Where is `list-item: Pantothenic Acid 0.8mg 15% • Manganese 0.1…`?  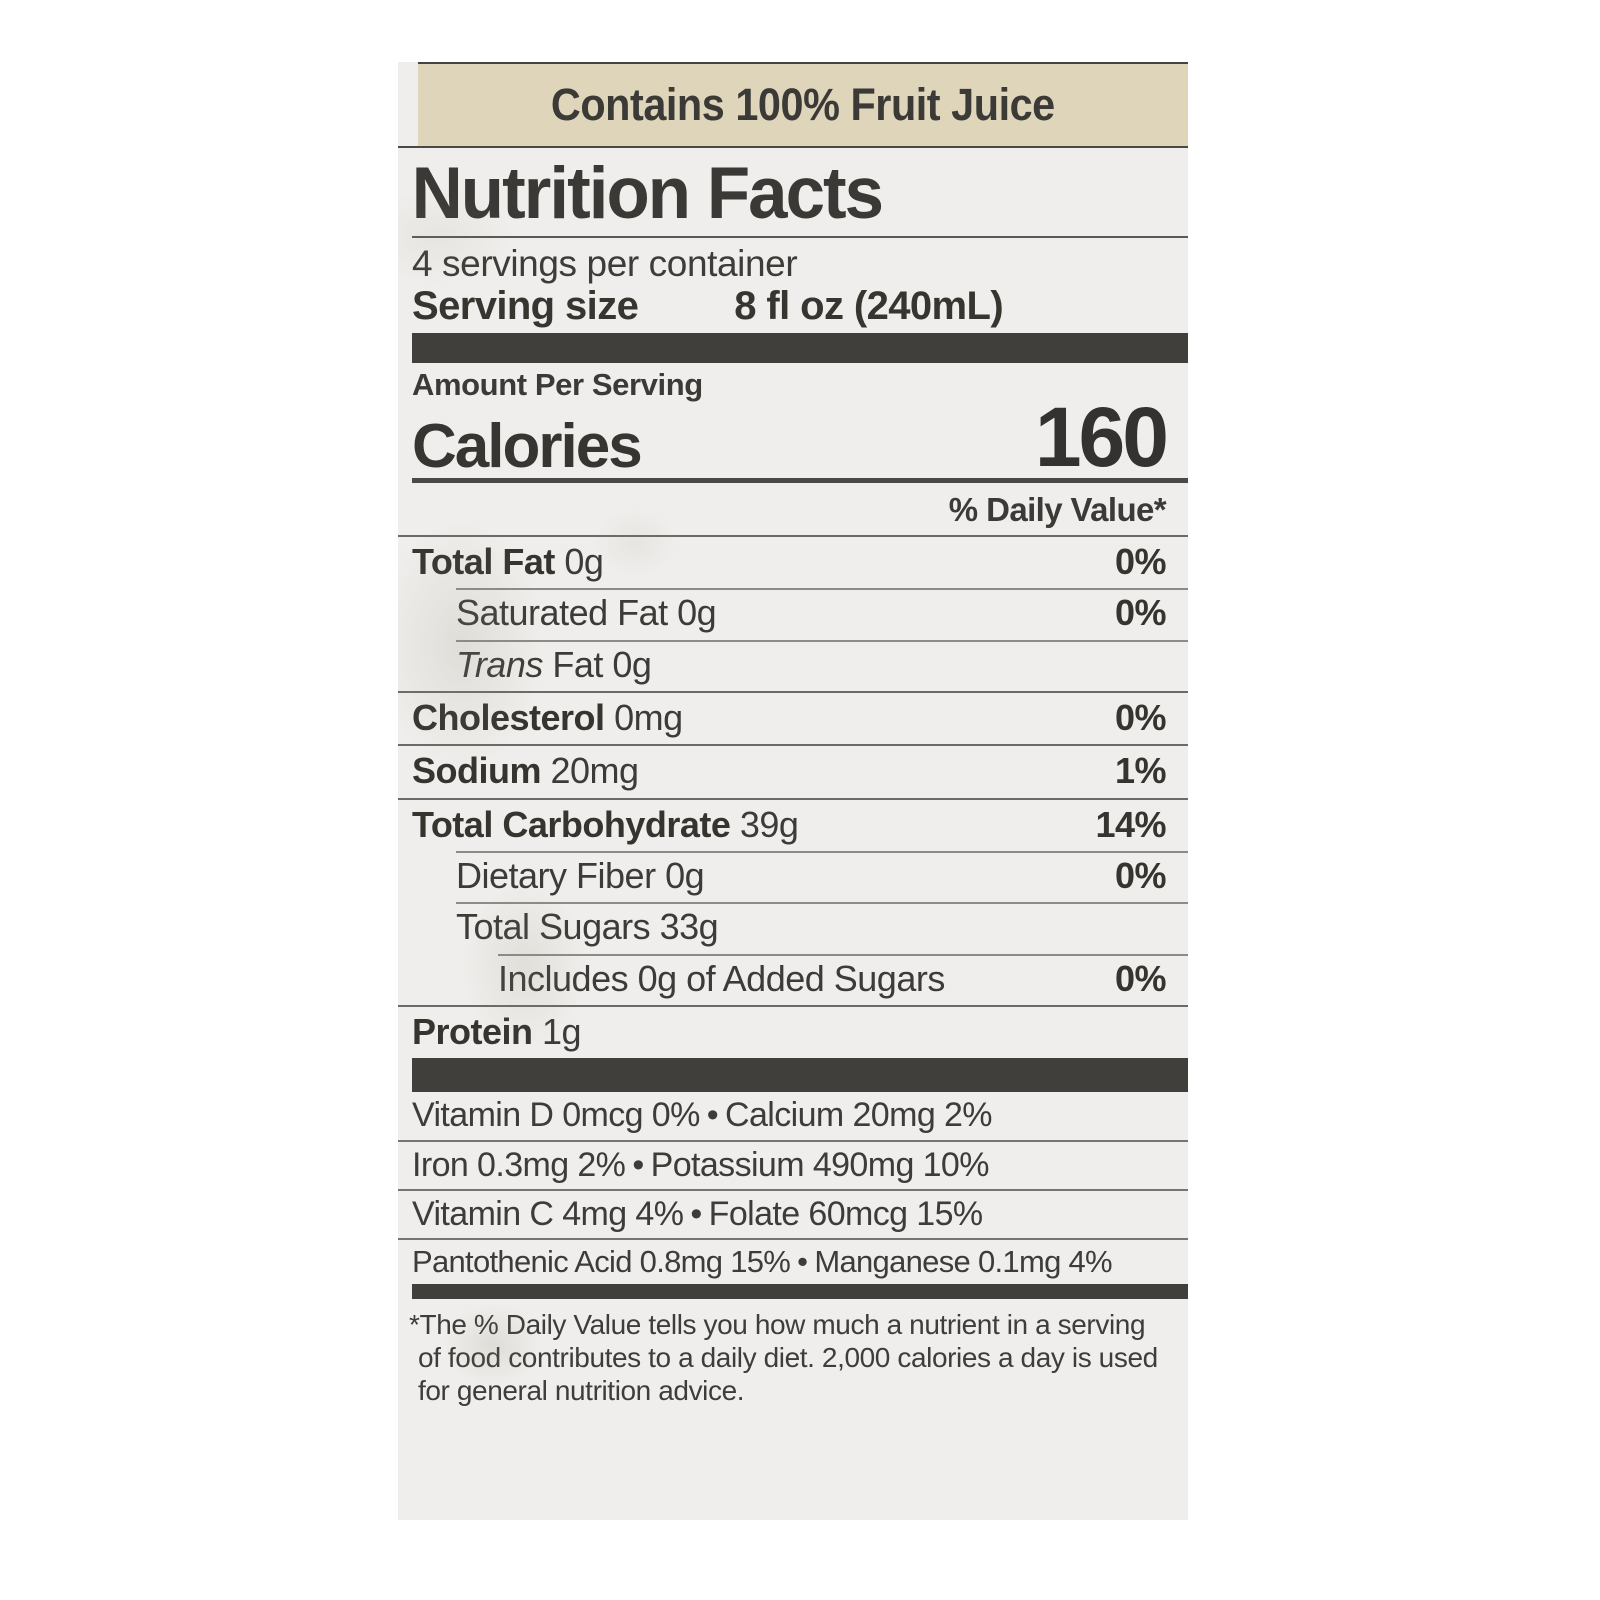
list-item: Pantothenic Acid 0.8mg 15% • Manganese 0.1… is located at coordinates (793, 1261).